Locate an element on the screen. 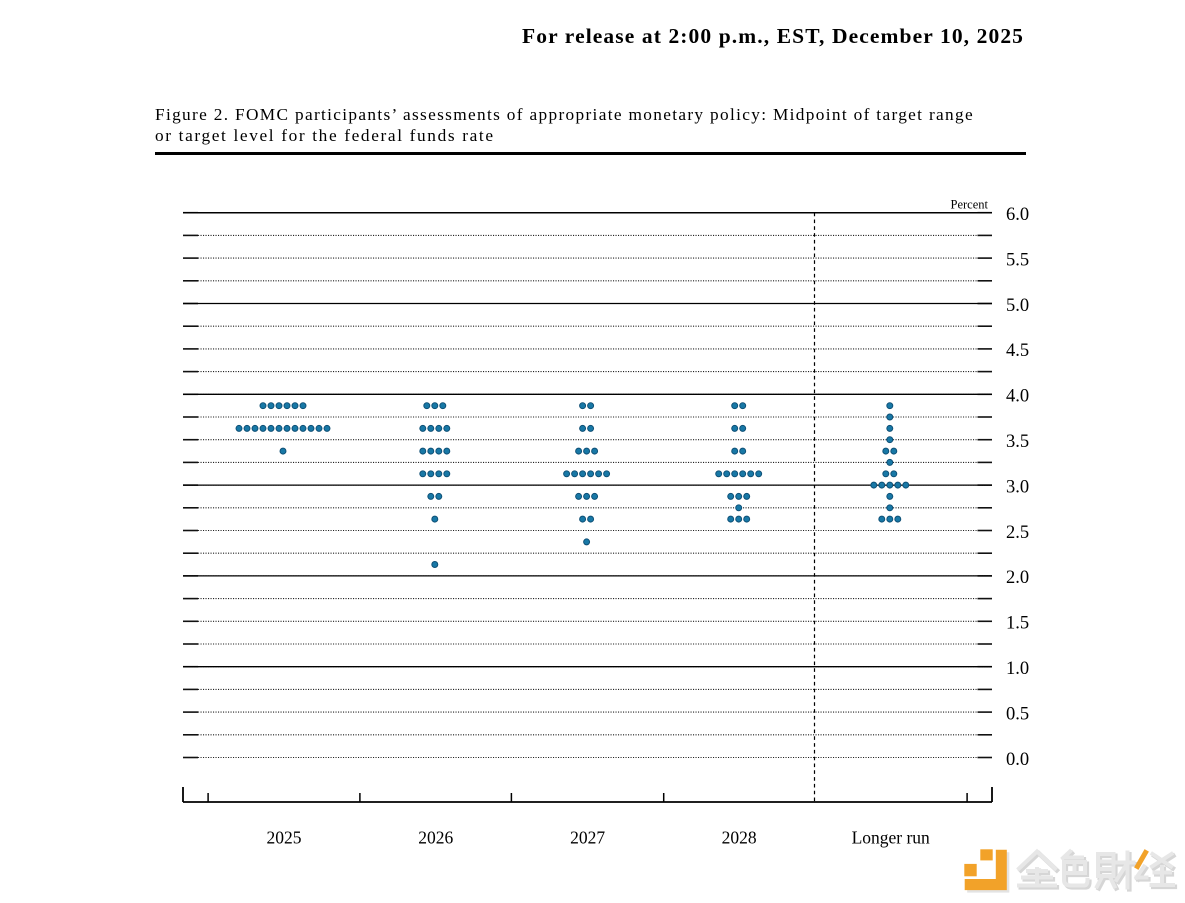  svg-text: 5.5 is located at coordinates (1017, 260).